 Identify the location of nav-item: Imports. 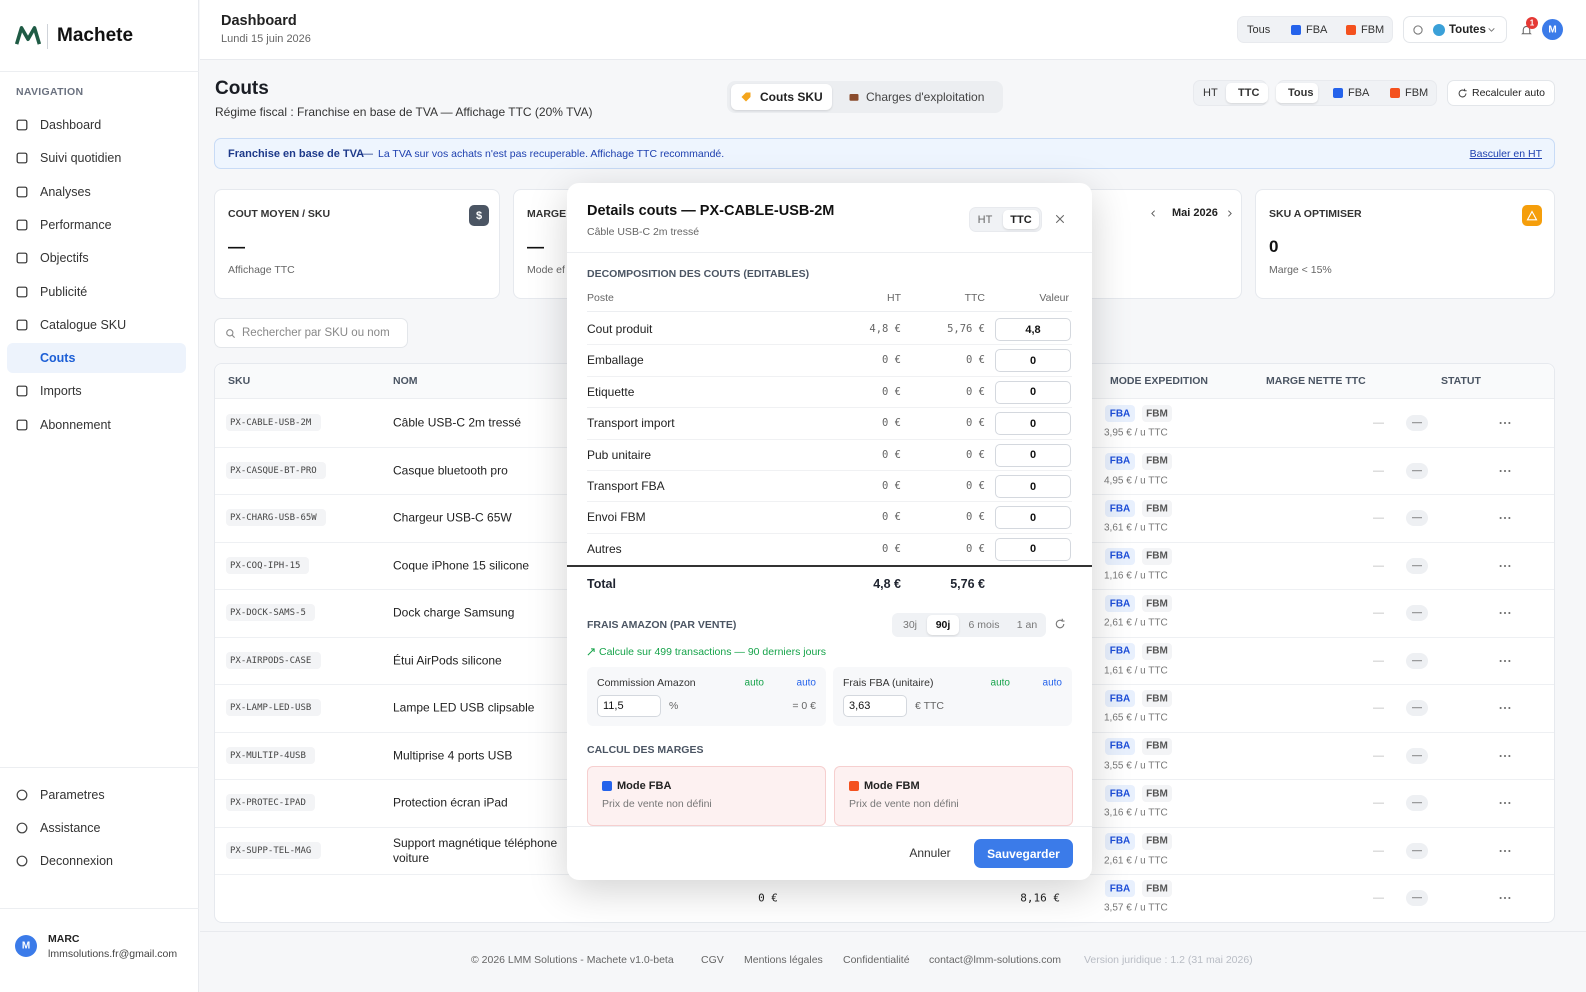
(61, 391).